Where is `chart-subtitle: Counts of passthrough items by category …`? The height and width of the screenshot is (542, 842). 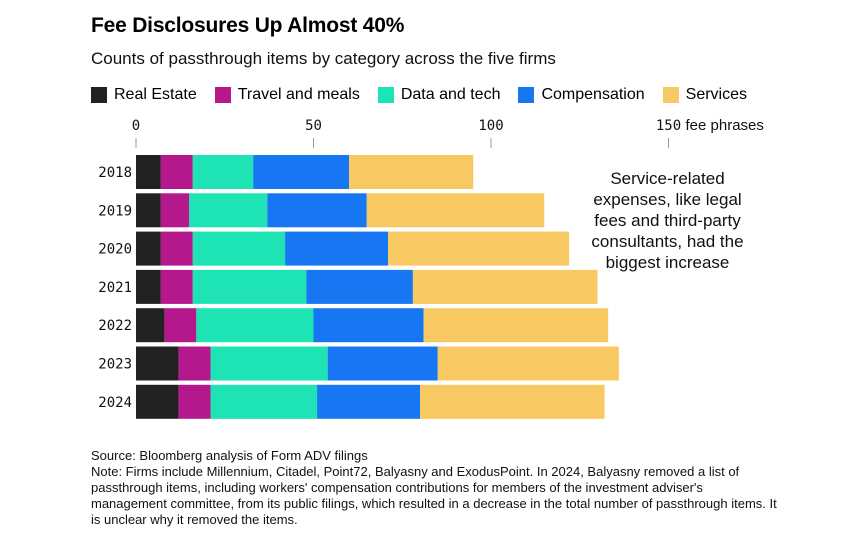
chart-subtitle: Counts of passthrough items by category … is located at coordinates (323, 58).